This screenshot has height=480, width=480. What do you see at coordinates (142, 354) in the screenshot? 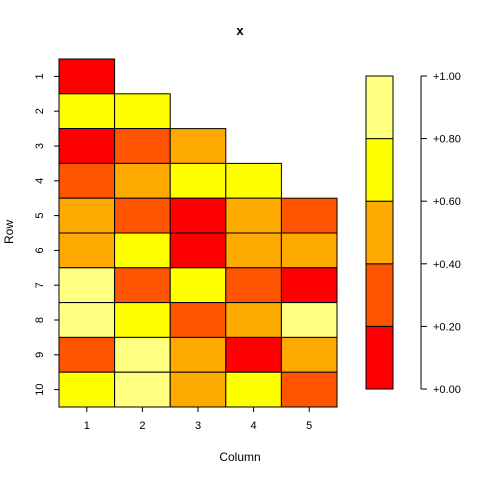
I see `heatmap-cell-r9-c2` at bounding box center [142, 354].